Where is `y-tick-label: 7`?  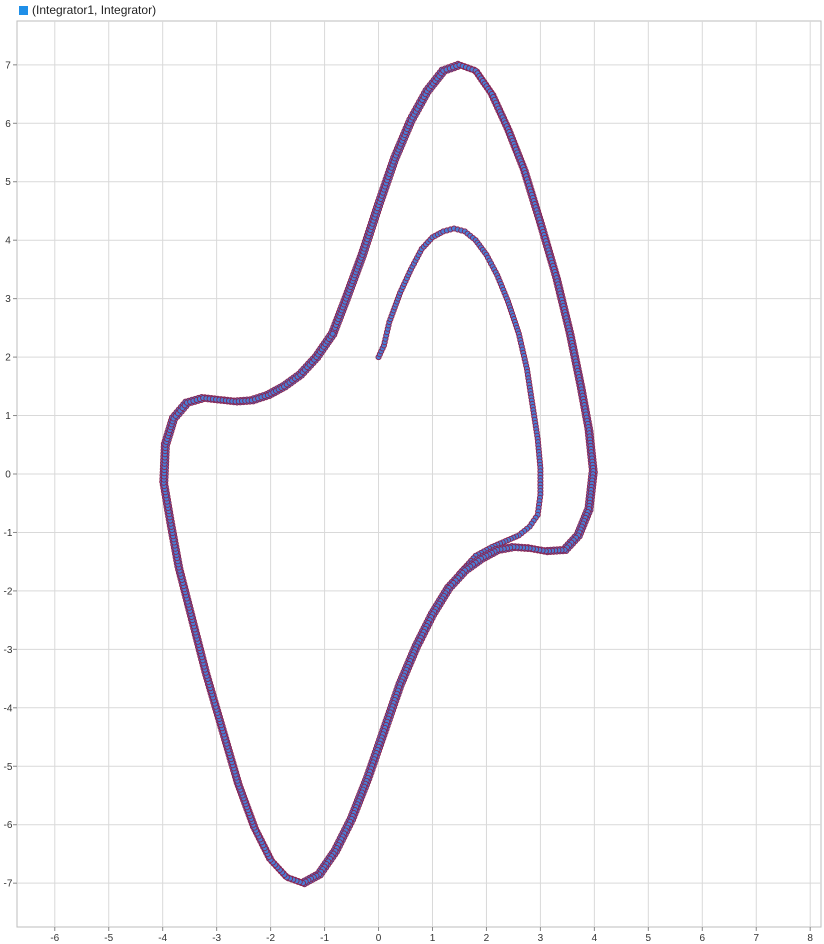 y-tick-label: 7 is located at coordinates (8, 65).